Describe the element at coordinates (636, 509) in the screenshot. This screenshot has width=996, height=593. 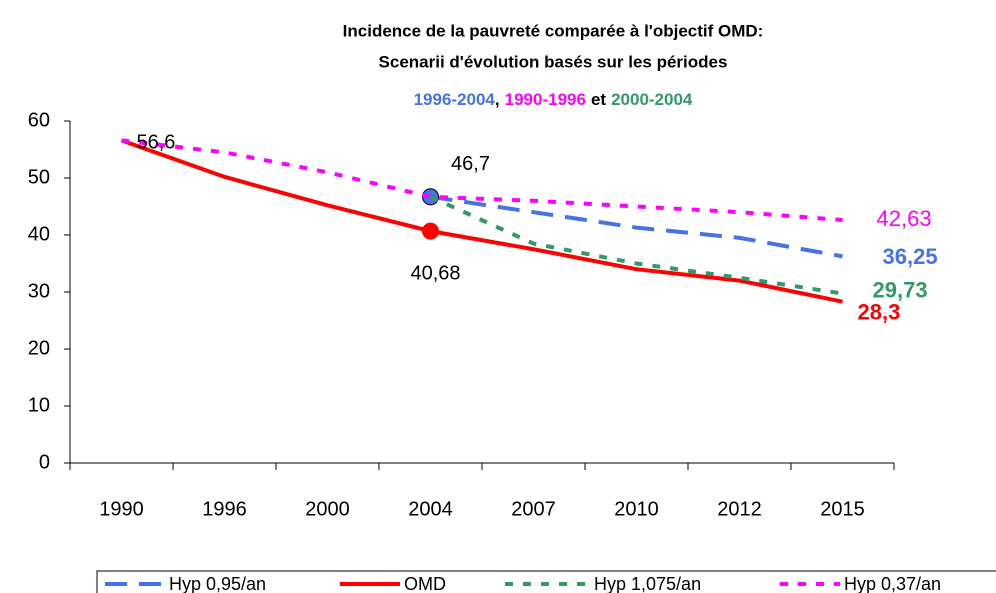
I see `x-tick-label: 2010` at that location.